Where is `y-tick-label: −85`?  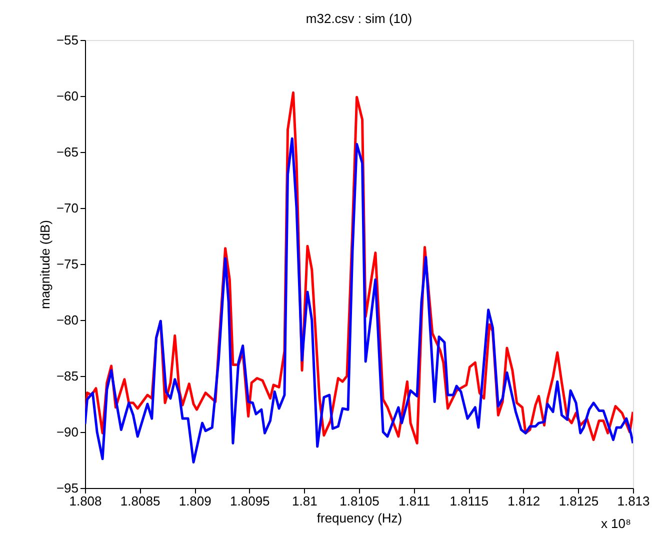
y-tick-label: −85 is located at coordinates (67, 376).